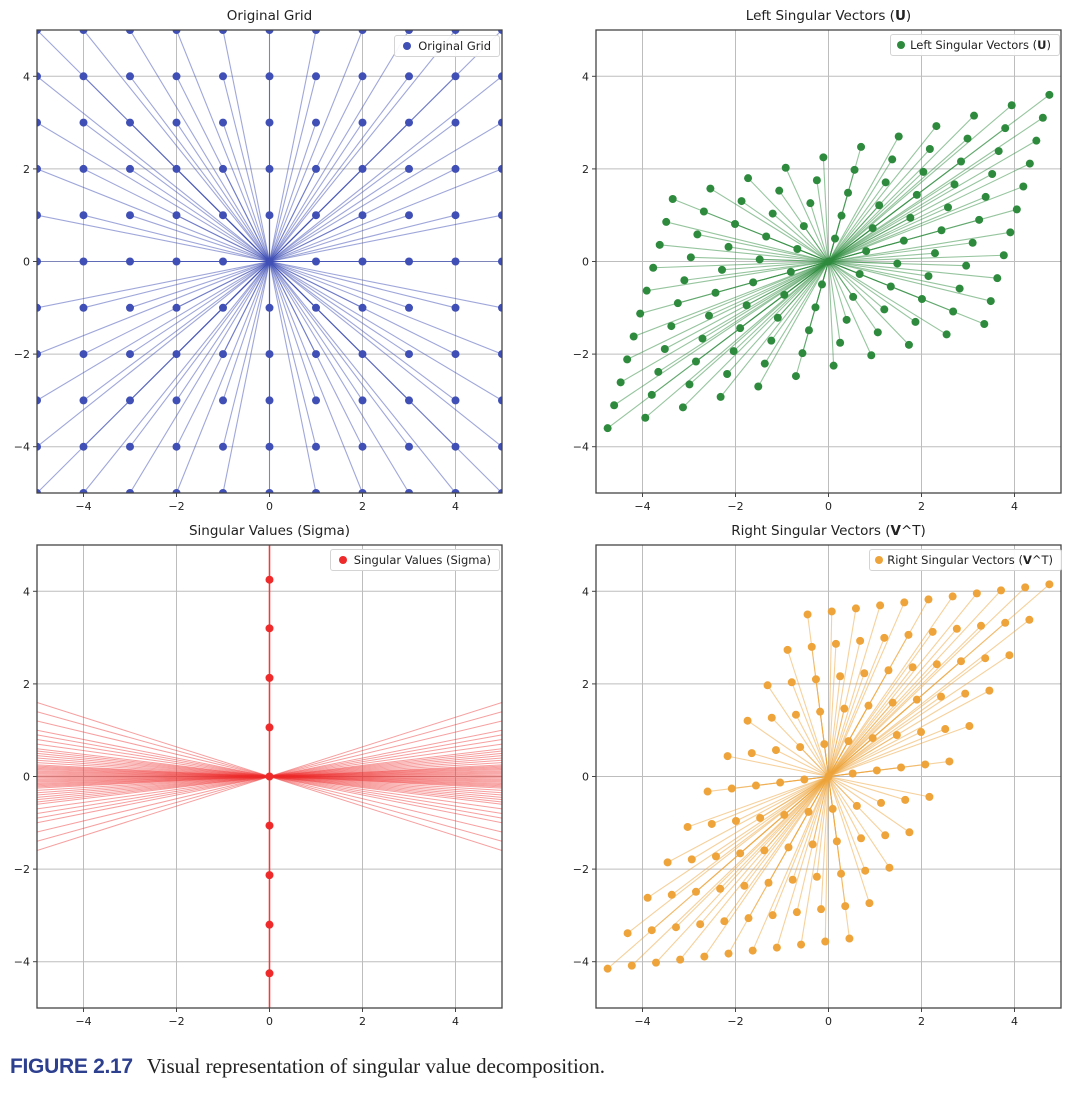 Image resolution: width=1080 pixels, height=1102 pixels. What do you see at coordinates (1014, 1021) in the screenshot?
I see `x-tick-label: 4` at bounding box center [1014, 1021].